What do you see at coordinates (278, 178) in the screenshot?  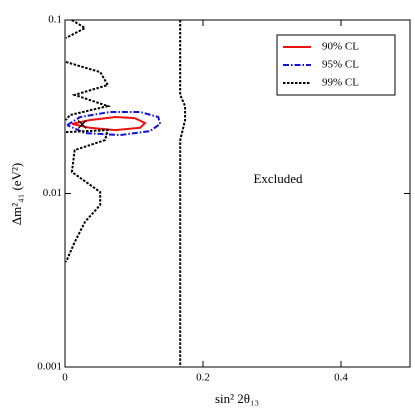 I see `annotation: Excluded` at bounding box center [278, 178].